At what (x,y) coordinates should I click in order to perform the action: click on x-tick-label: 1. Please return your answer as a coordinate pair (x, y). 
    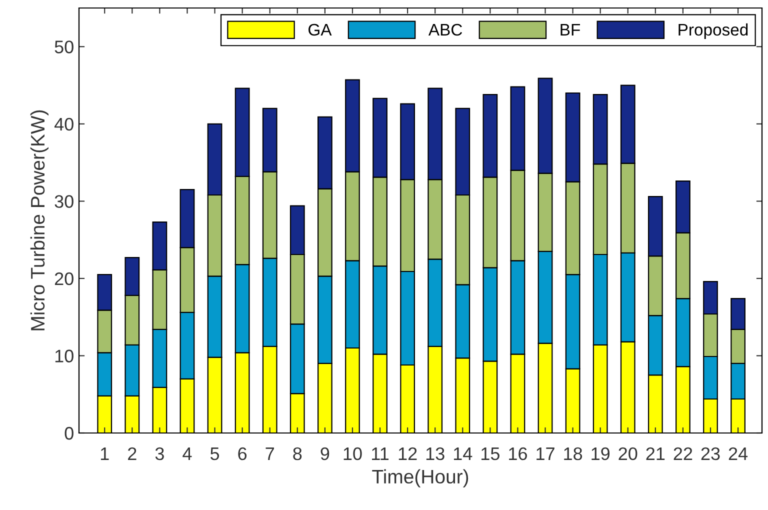
    Looking at the image, I should click on (104, 454).